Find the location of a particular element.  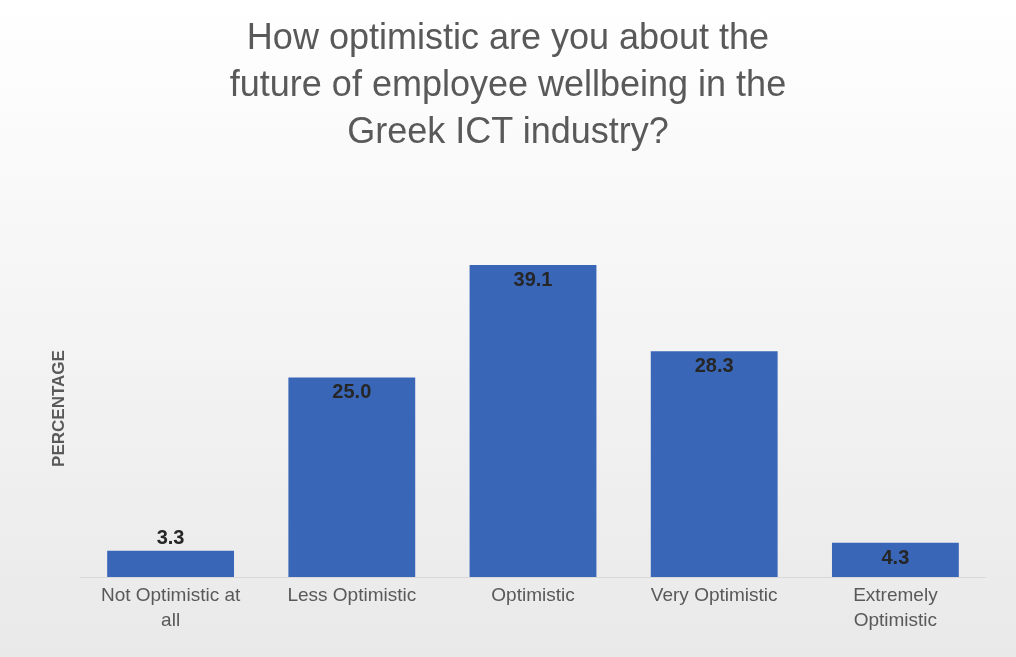

x-tick-label: Optimistic is located at coordinates (533, 594).